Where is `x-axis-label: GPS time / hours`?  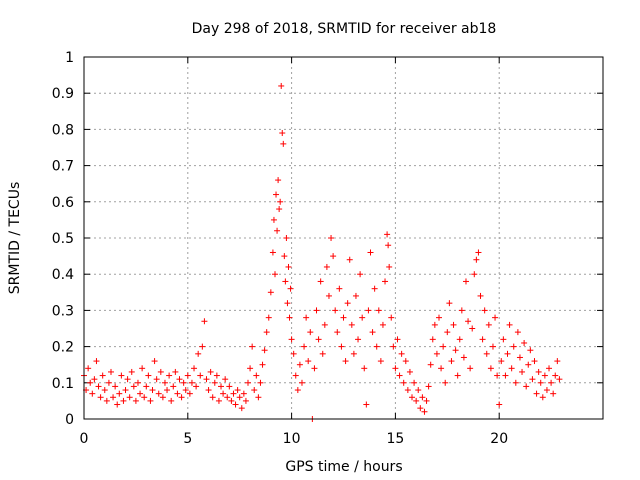
x-axis-label: GPS time / hours is located at coordinates (343, 467).